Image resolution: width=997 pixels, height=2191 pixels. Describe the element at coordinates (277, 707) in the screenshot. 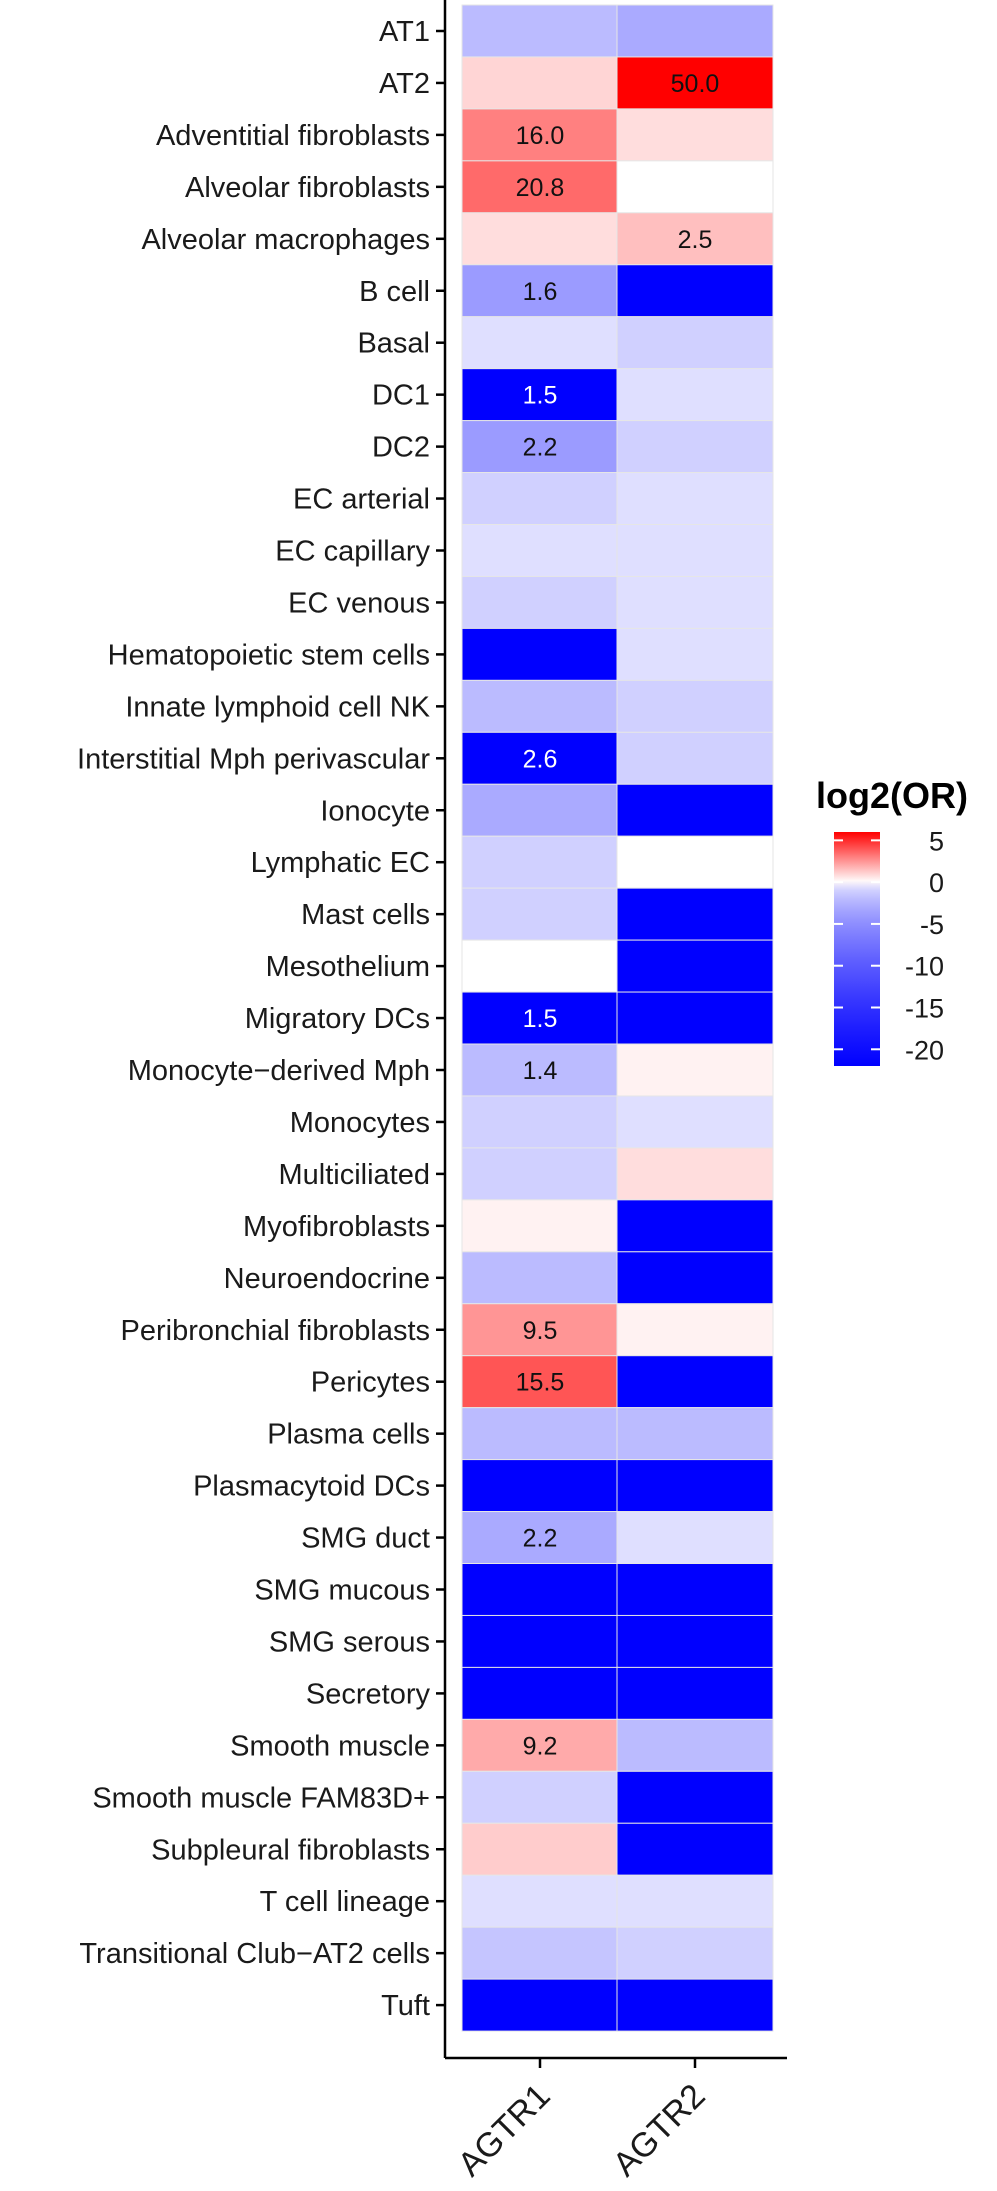

I see `y-tick-label: Innate lymphoid cell NK` at that location.